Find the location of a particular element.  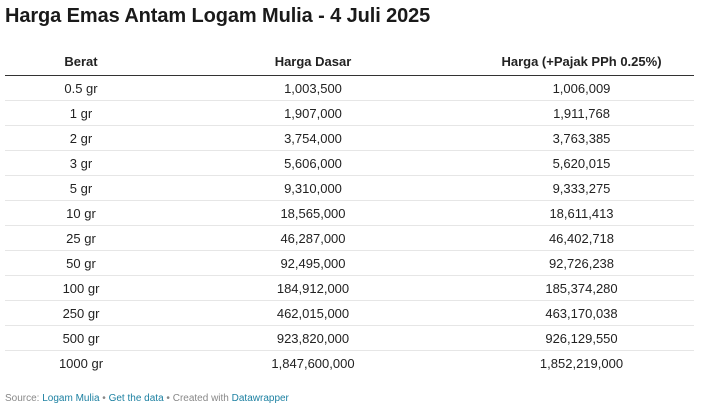

cell-harga-dasar: 92,495,000 is located at coordinates (313, 263).